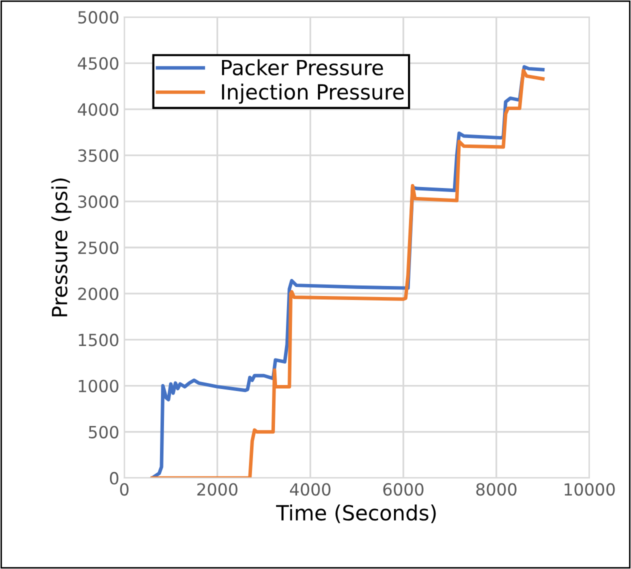 The width and height of the screenshot is (631, 569). Describe the element at coordinates (403, 489) in the screenshot. I see `x-tick-label: 6000` at that location.